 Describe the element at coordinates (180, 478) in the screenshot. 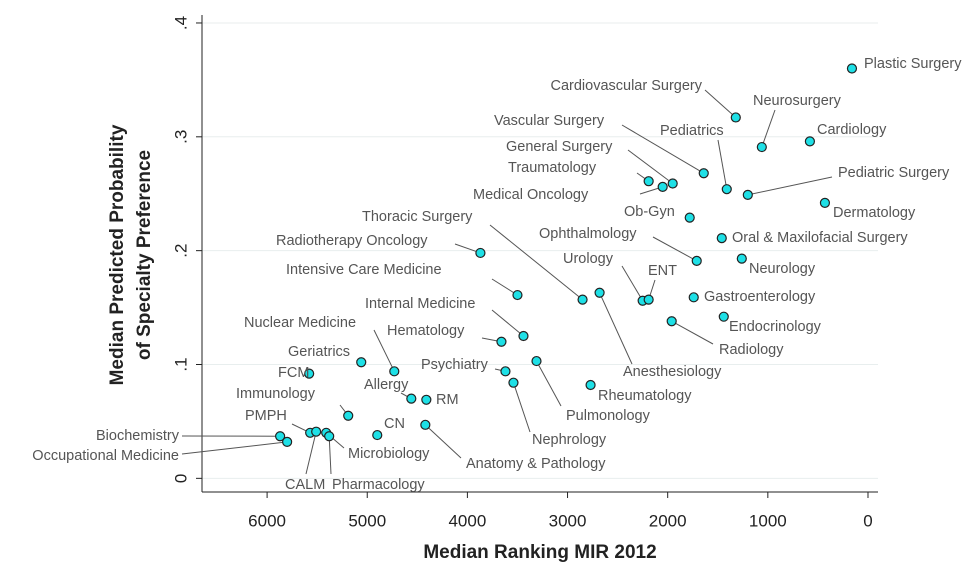

I see `y-tick-label: 0` at that location.